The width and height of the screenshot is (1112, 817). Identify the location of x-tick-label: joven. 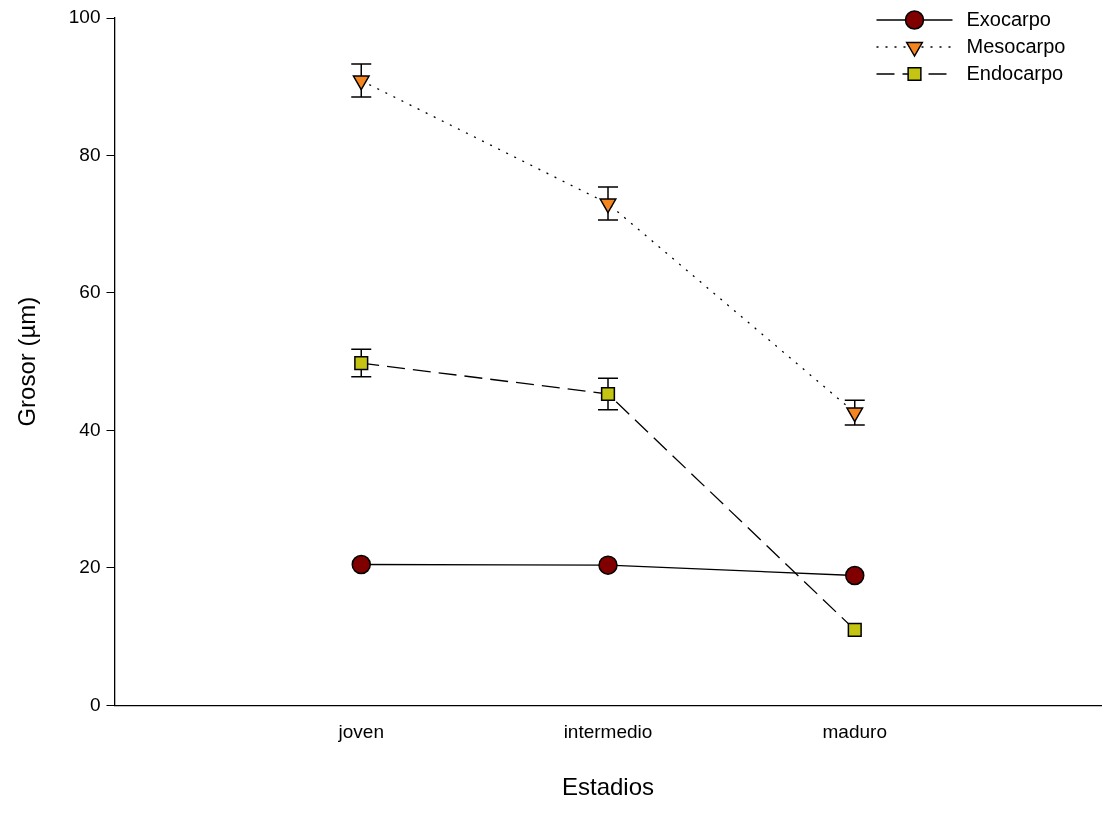
(360, 732).